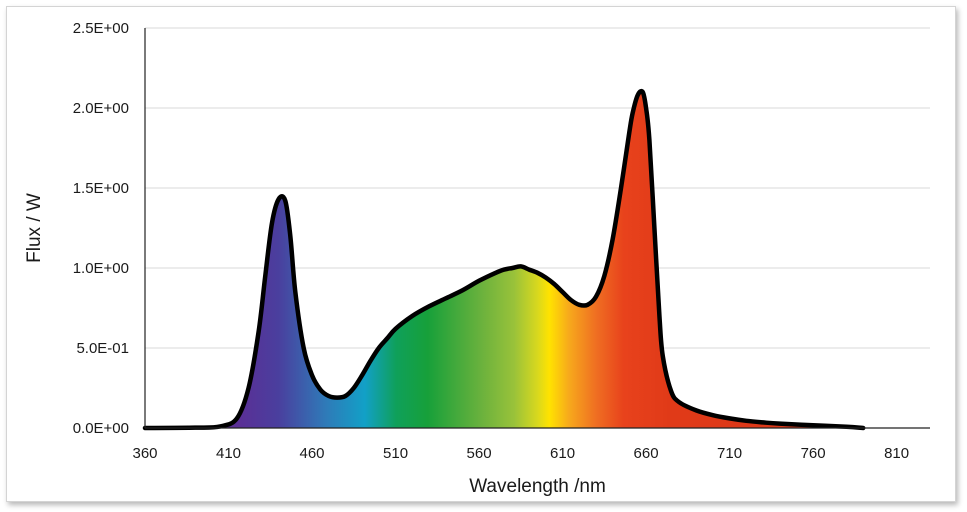 The height and width of the screenshot is (512, 967). Describe the element at coordinates (395, 453) in the screenshot. I see `x-tick-label: 510` at that location.